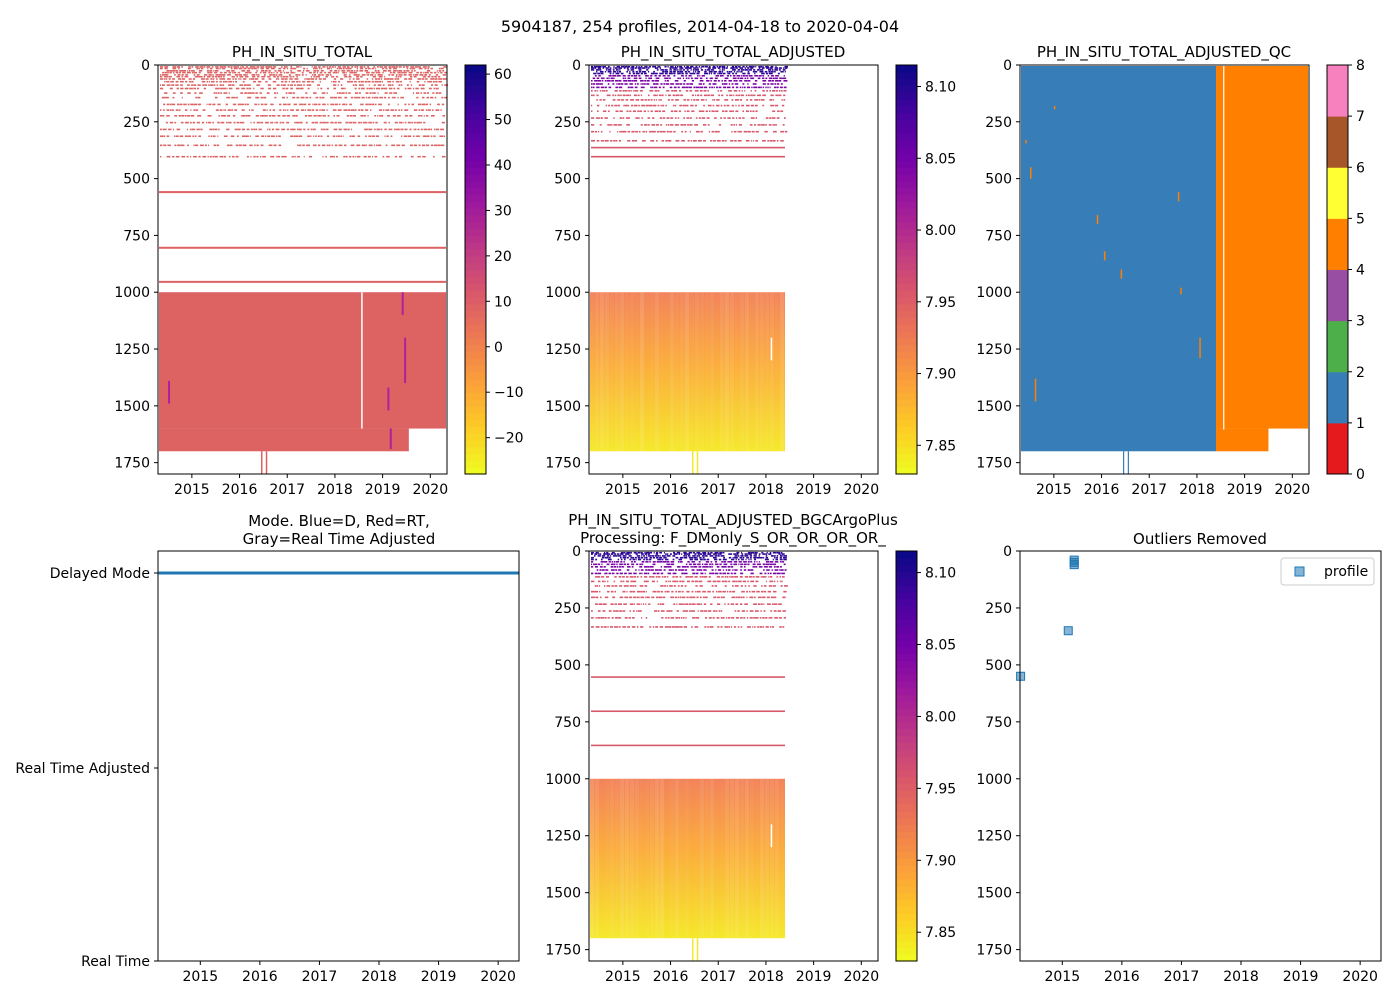 This screenshot has width=1400, height=1005. I want to click on y-tick-label: 1250, so click(994, 350).